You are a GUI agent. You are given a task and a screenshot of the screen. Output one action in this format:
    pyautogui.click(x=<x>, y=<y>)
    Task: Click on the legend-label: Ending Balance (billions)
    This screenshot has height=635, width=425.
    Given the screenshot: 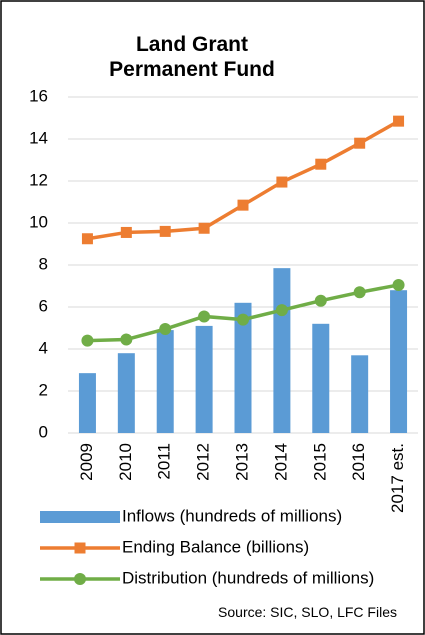 What is the action you would take?
    pyautogui.click(x=215, y=546)
    